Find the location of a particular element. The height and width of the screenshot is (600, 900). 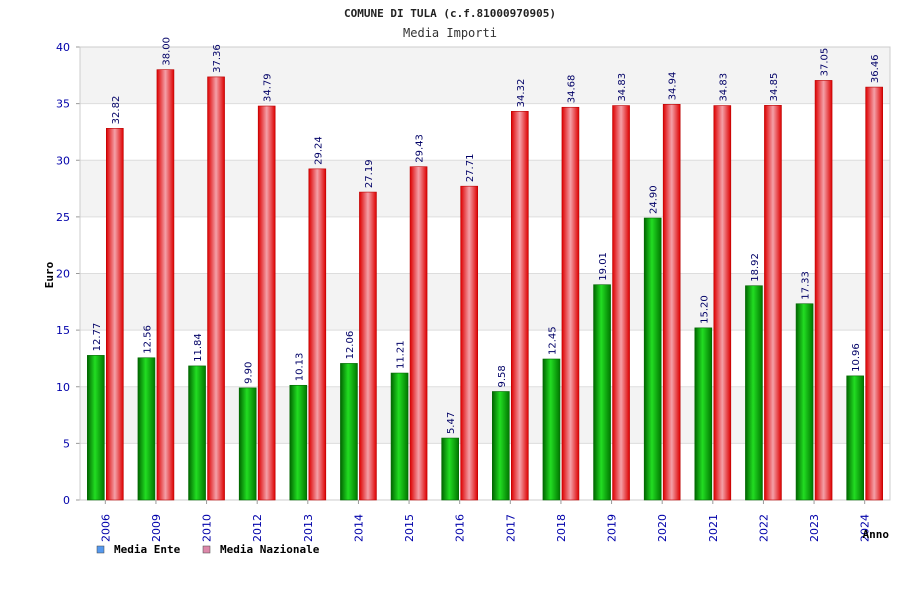

legend-swatch-media-nazionale is located at coordinates (206, 549).